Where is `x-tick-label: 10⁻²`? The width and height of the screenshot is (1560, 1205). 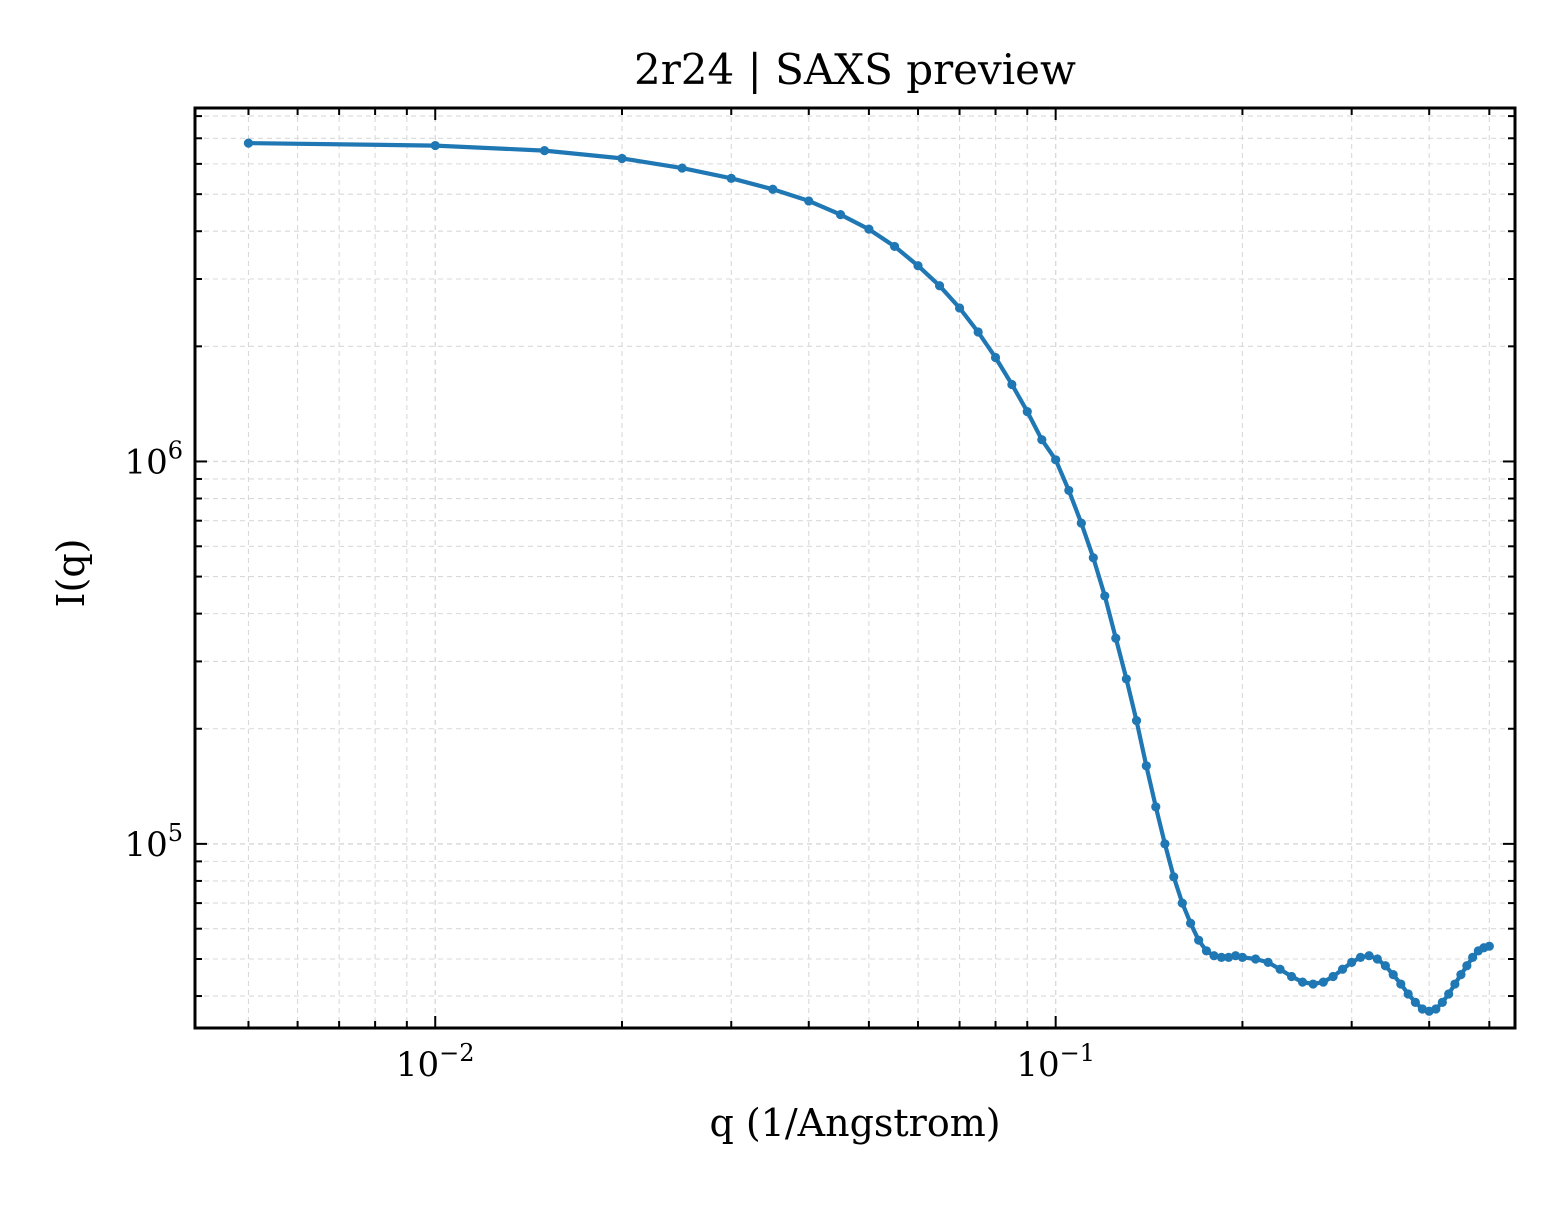
x-tick-label: 10⁻² is located at coordinates (435, 1062).